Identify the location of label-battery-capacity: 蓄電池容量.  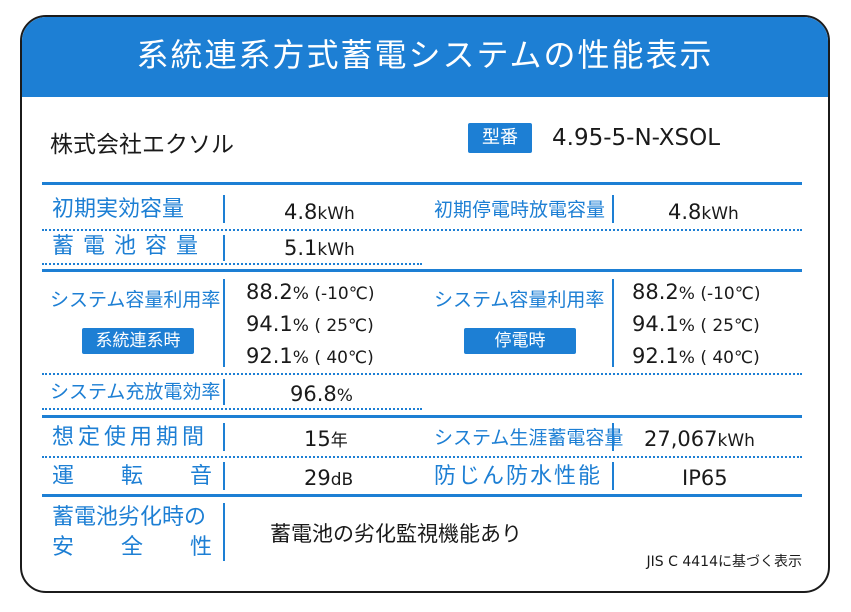
(130, 246).